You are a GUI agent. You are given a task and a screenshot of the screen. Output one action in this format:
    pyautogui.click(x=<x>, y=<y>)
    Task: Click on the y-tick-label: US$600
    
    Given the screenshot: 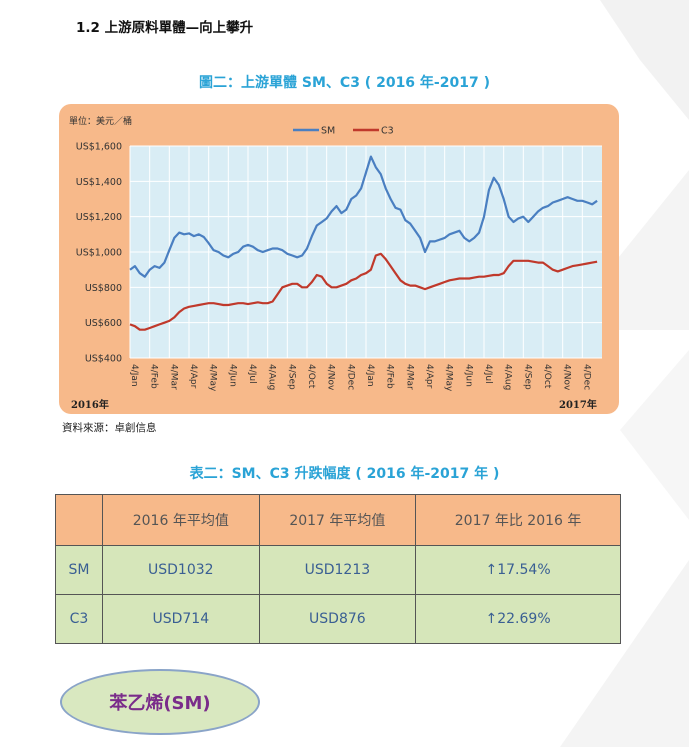 What is the action you would take?
    pyautogui.click(x=103, y=323)
    